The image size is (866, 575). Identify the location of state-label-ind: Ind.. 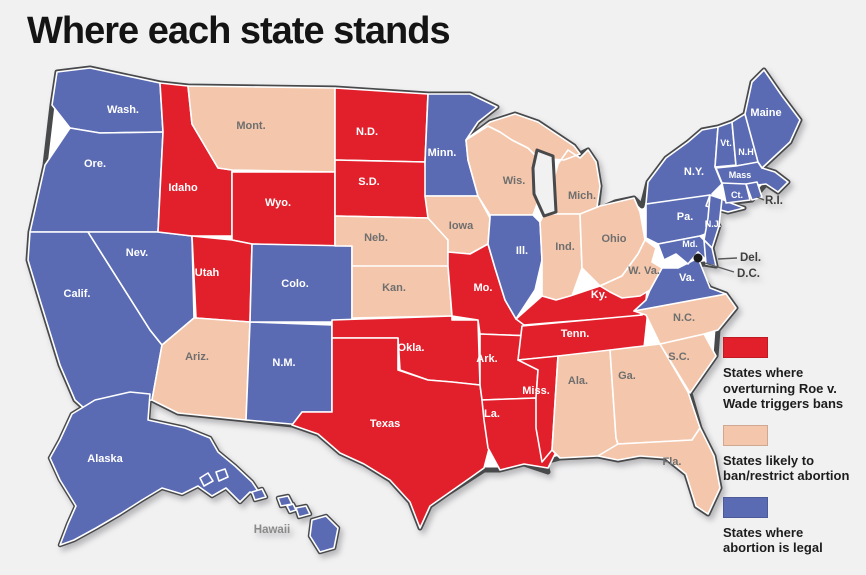
(565, 247).